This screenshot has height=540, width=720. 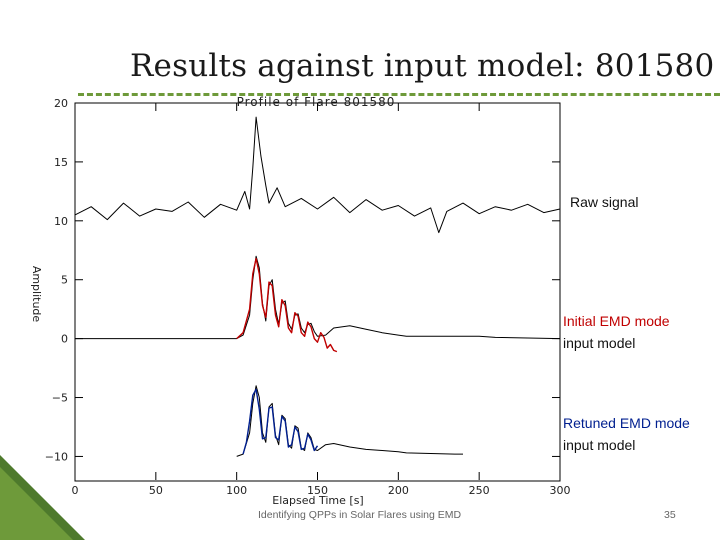 I want to click on x-tick-label: 250, so click(x=479, y=490).